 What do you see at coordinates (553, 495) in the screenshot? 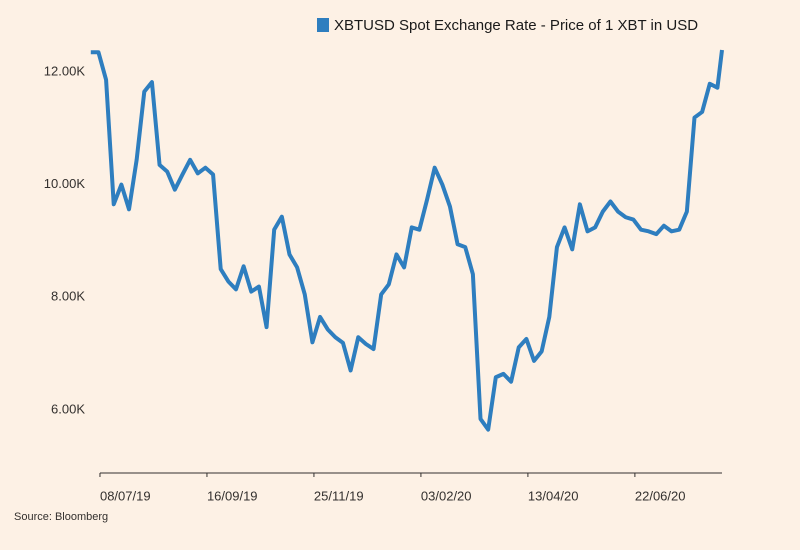
I see `x-tick-label: 13/04/20` at bounding box center [553, 495].